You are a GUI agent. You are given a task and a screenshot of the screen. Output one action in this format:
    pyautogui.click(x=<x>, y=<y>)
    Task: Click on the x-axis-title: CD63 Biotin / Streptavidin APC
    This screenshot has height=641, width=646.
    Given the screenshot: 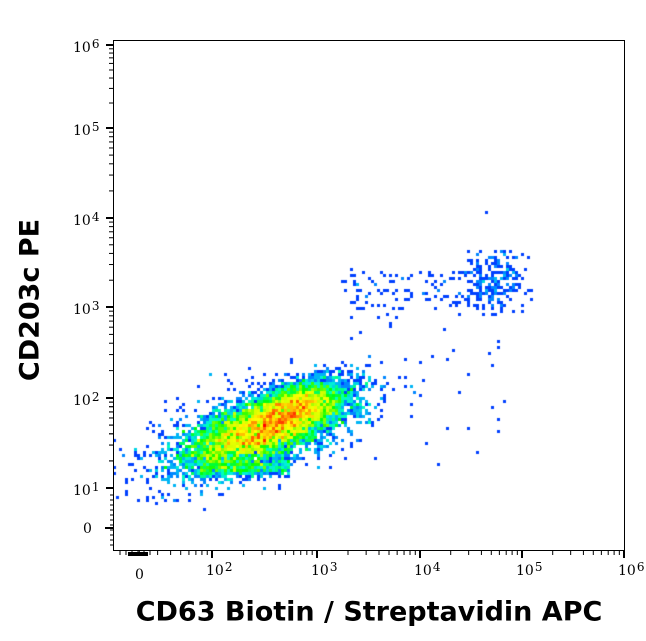 What is the action you would take?
    pyautogui.click(x=369, y=612)
    